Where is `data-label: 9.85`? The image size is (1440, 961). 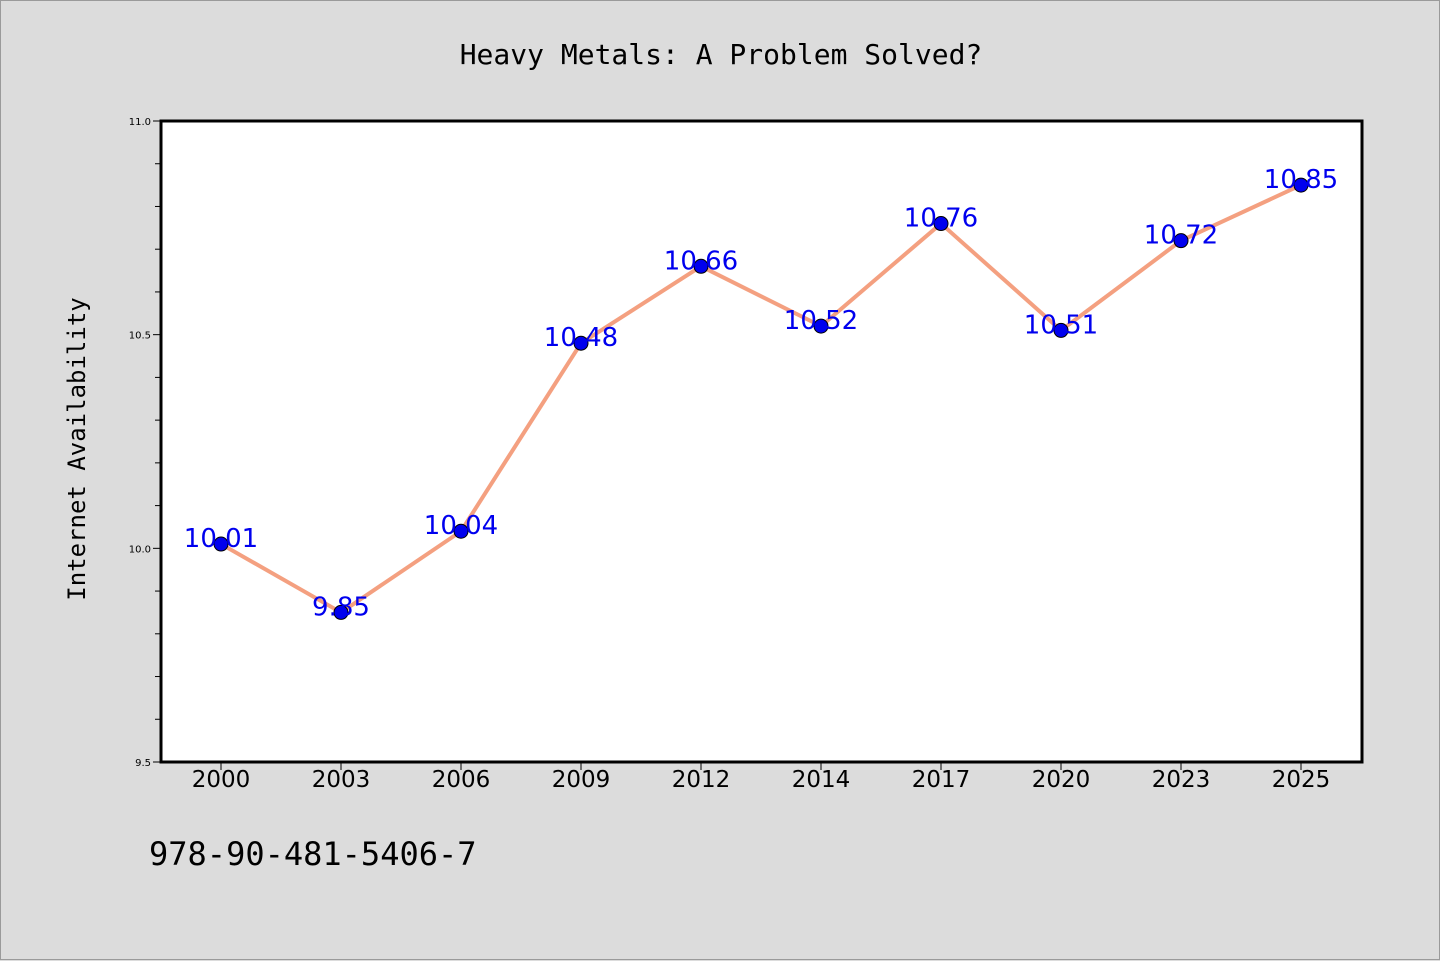
data-label: 9.85 is located at coordinates (341, 607).